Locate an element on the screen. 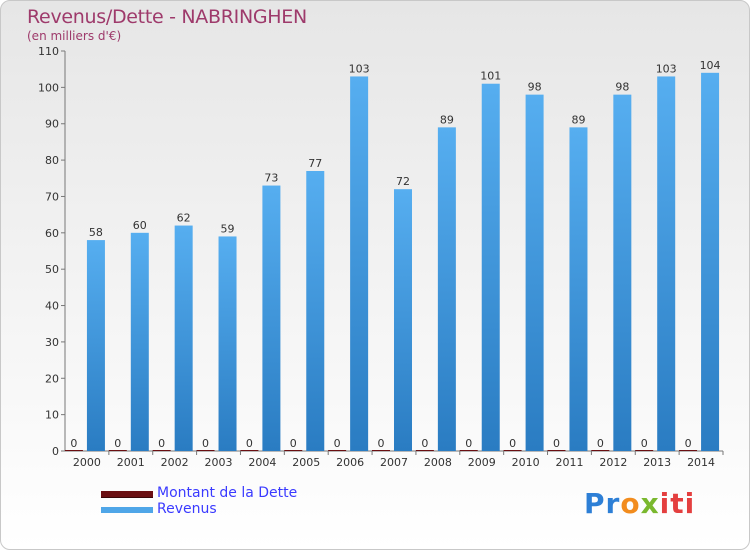  x-tick-label: 2003 is located at coordinates (219, 462).